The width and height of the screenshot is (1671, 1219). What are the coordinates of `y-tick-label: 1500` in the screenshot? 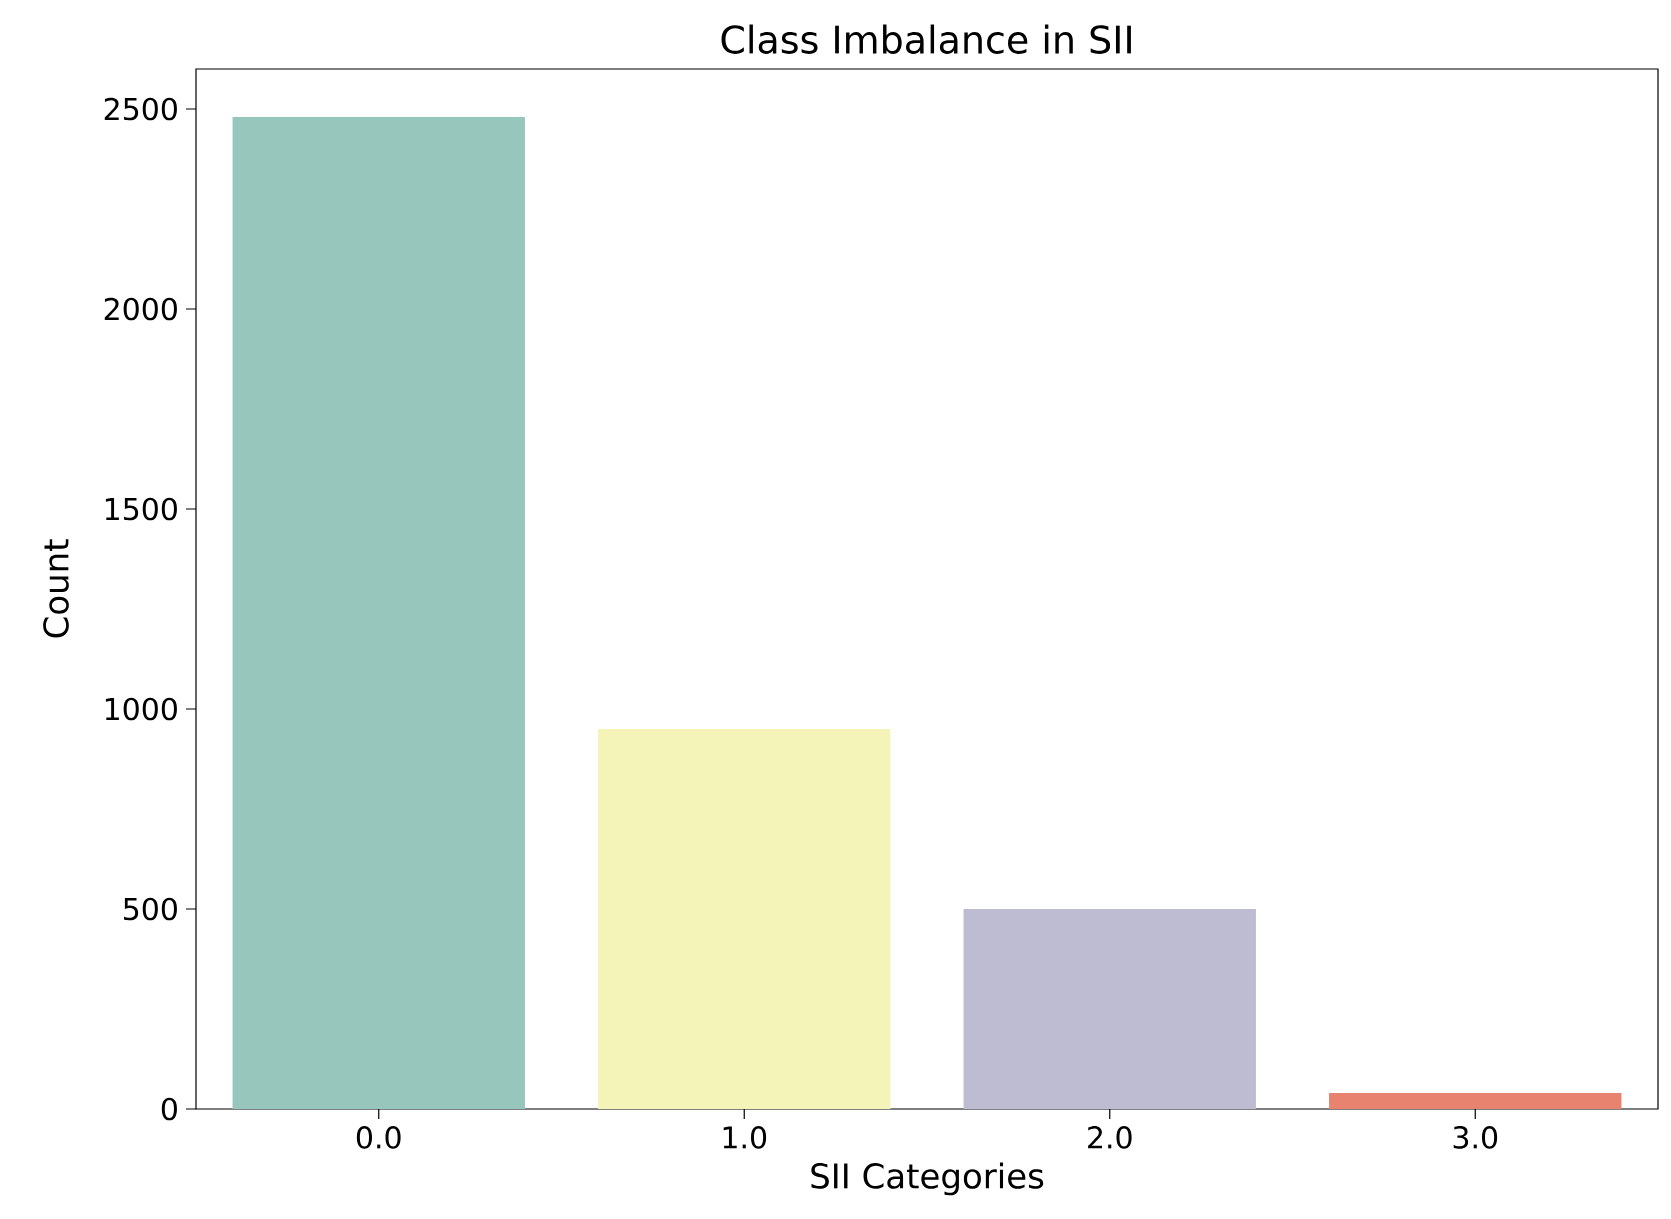 It's located at (141, 509).